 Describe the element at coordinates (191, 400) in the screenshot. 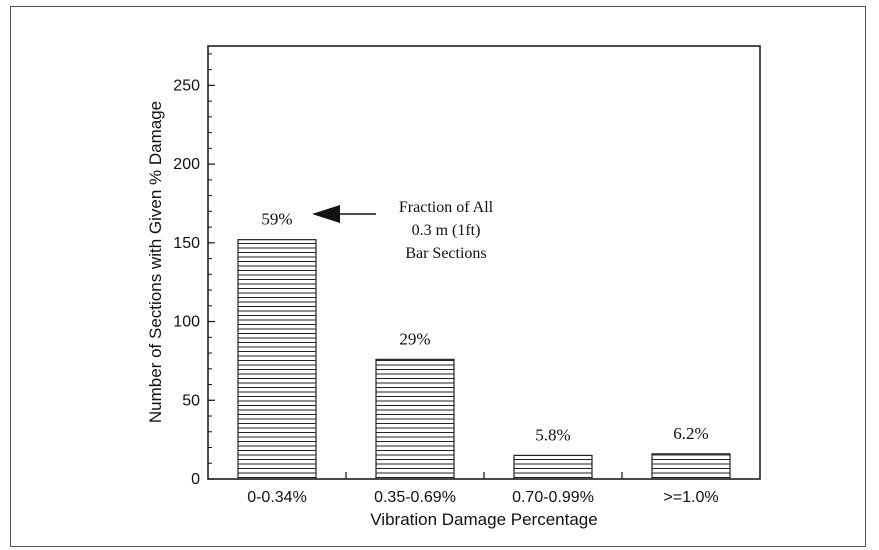

I see `y-tick-label: 50` at that location.